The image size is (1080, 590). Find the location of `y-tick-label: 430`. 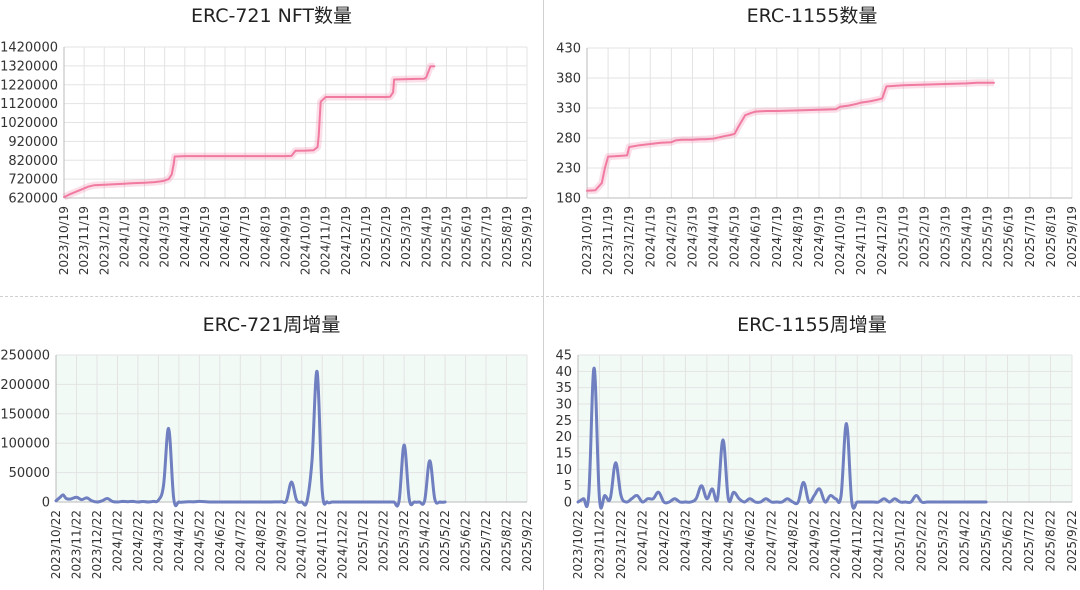

y-tick-label: 430 is located at coordinates (568, 49).